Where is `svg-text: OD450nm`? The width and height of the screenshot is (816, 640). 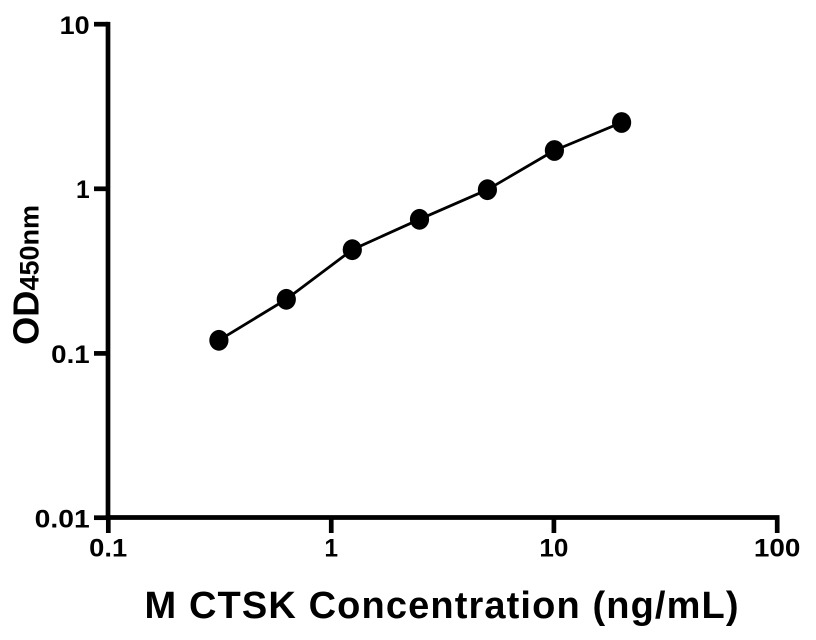
svg-text: OD450nm is located at coordinates (26, 275).